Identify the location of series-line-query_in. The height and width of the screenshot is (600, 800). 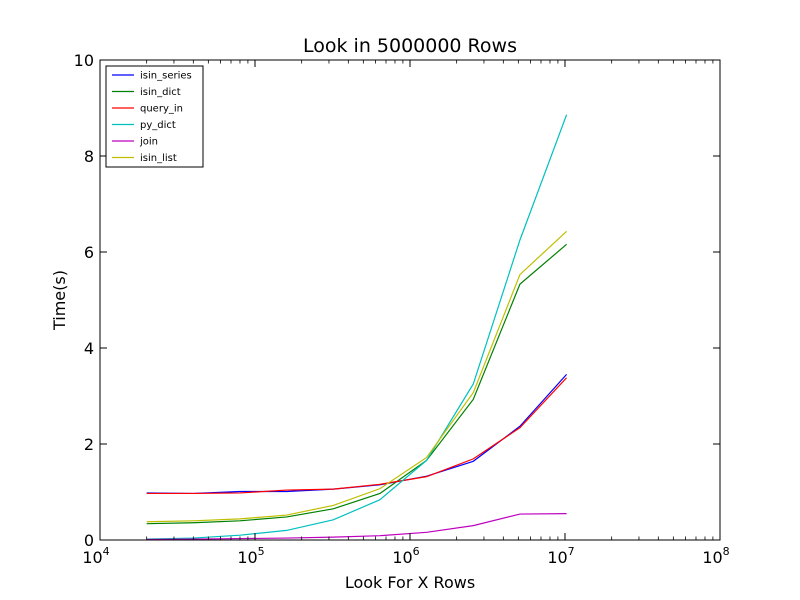
(357, 436).